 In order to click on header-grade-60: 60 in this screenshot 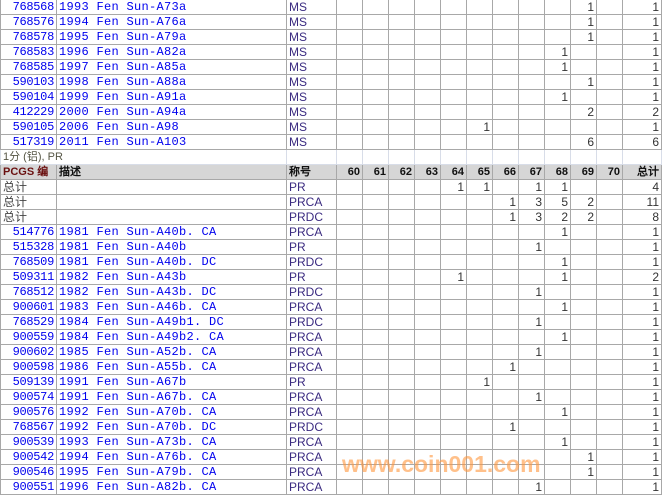, I will do `click(349, 172)`.